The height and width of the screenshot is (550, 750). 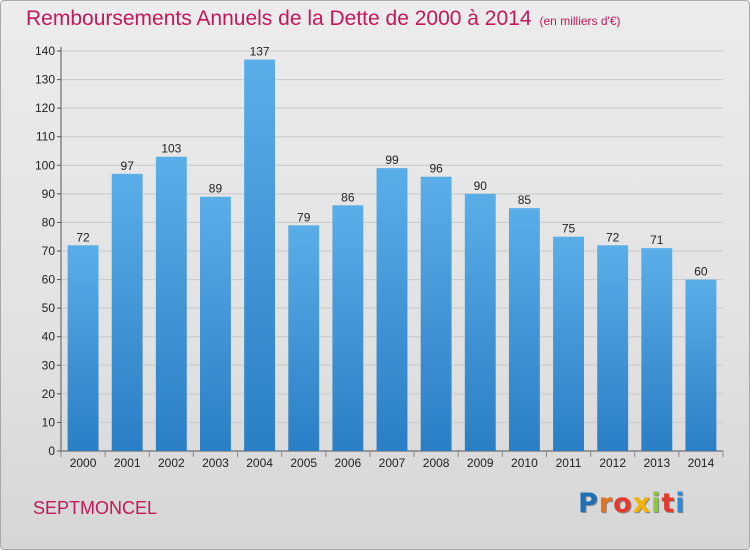 I want to click on y-tick-label: 140, so click(x=45, y=51).